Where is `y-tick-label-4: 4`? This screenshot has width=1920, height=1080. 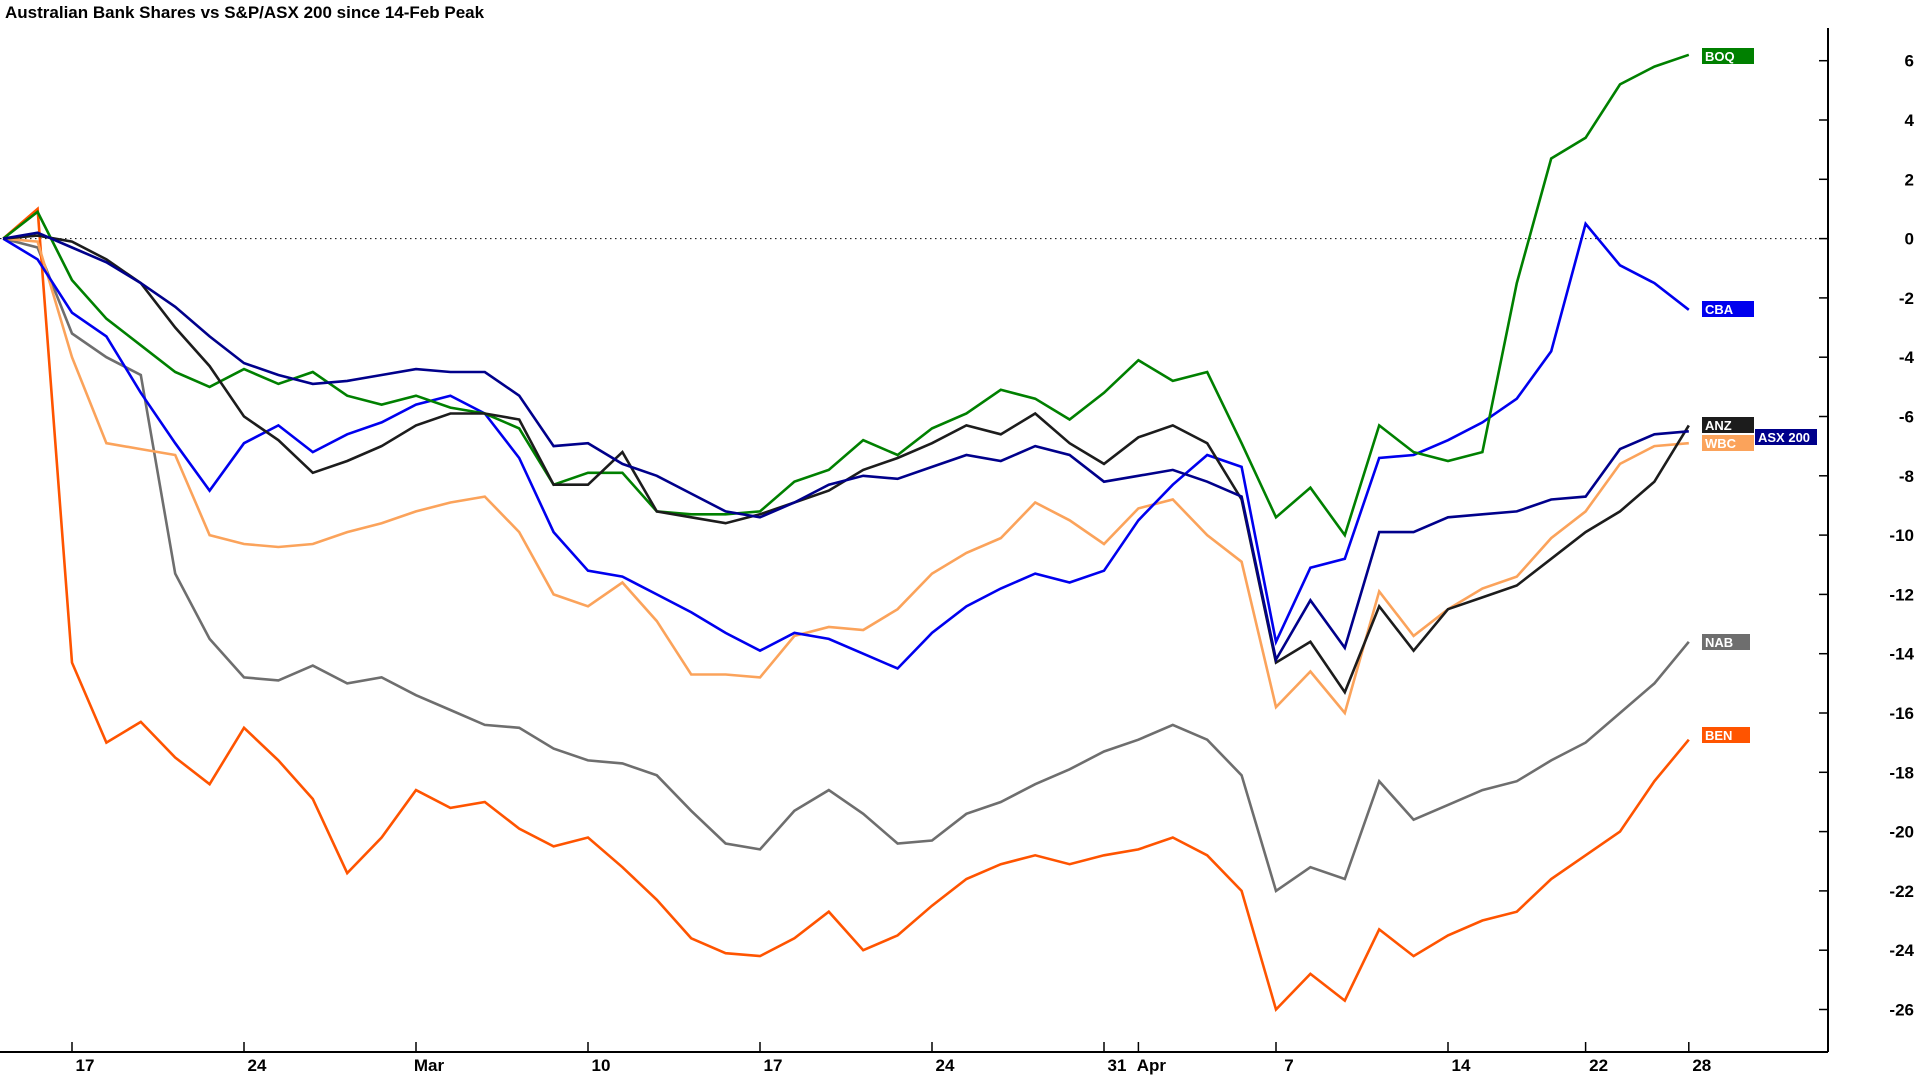
y-tick-label-4: 4 is located at coordinates (1910, 120).